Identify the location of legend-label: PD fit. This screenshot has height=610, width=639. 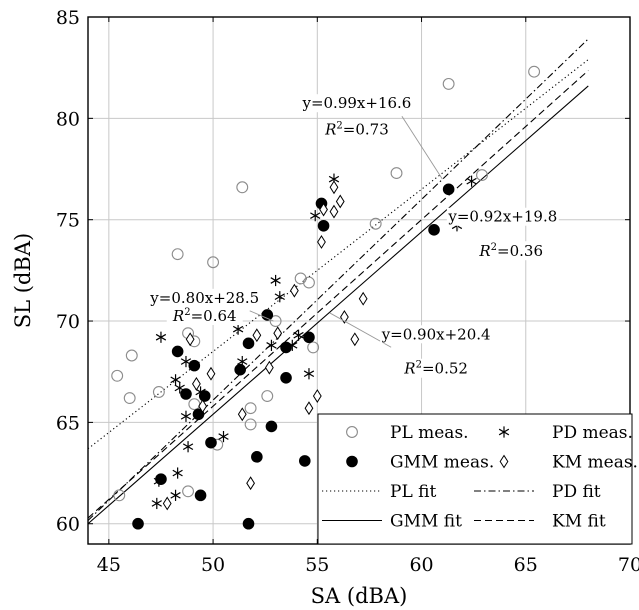
(576, 492).